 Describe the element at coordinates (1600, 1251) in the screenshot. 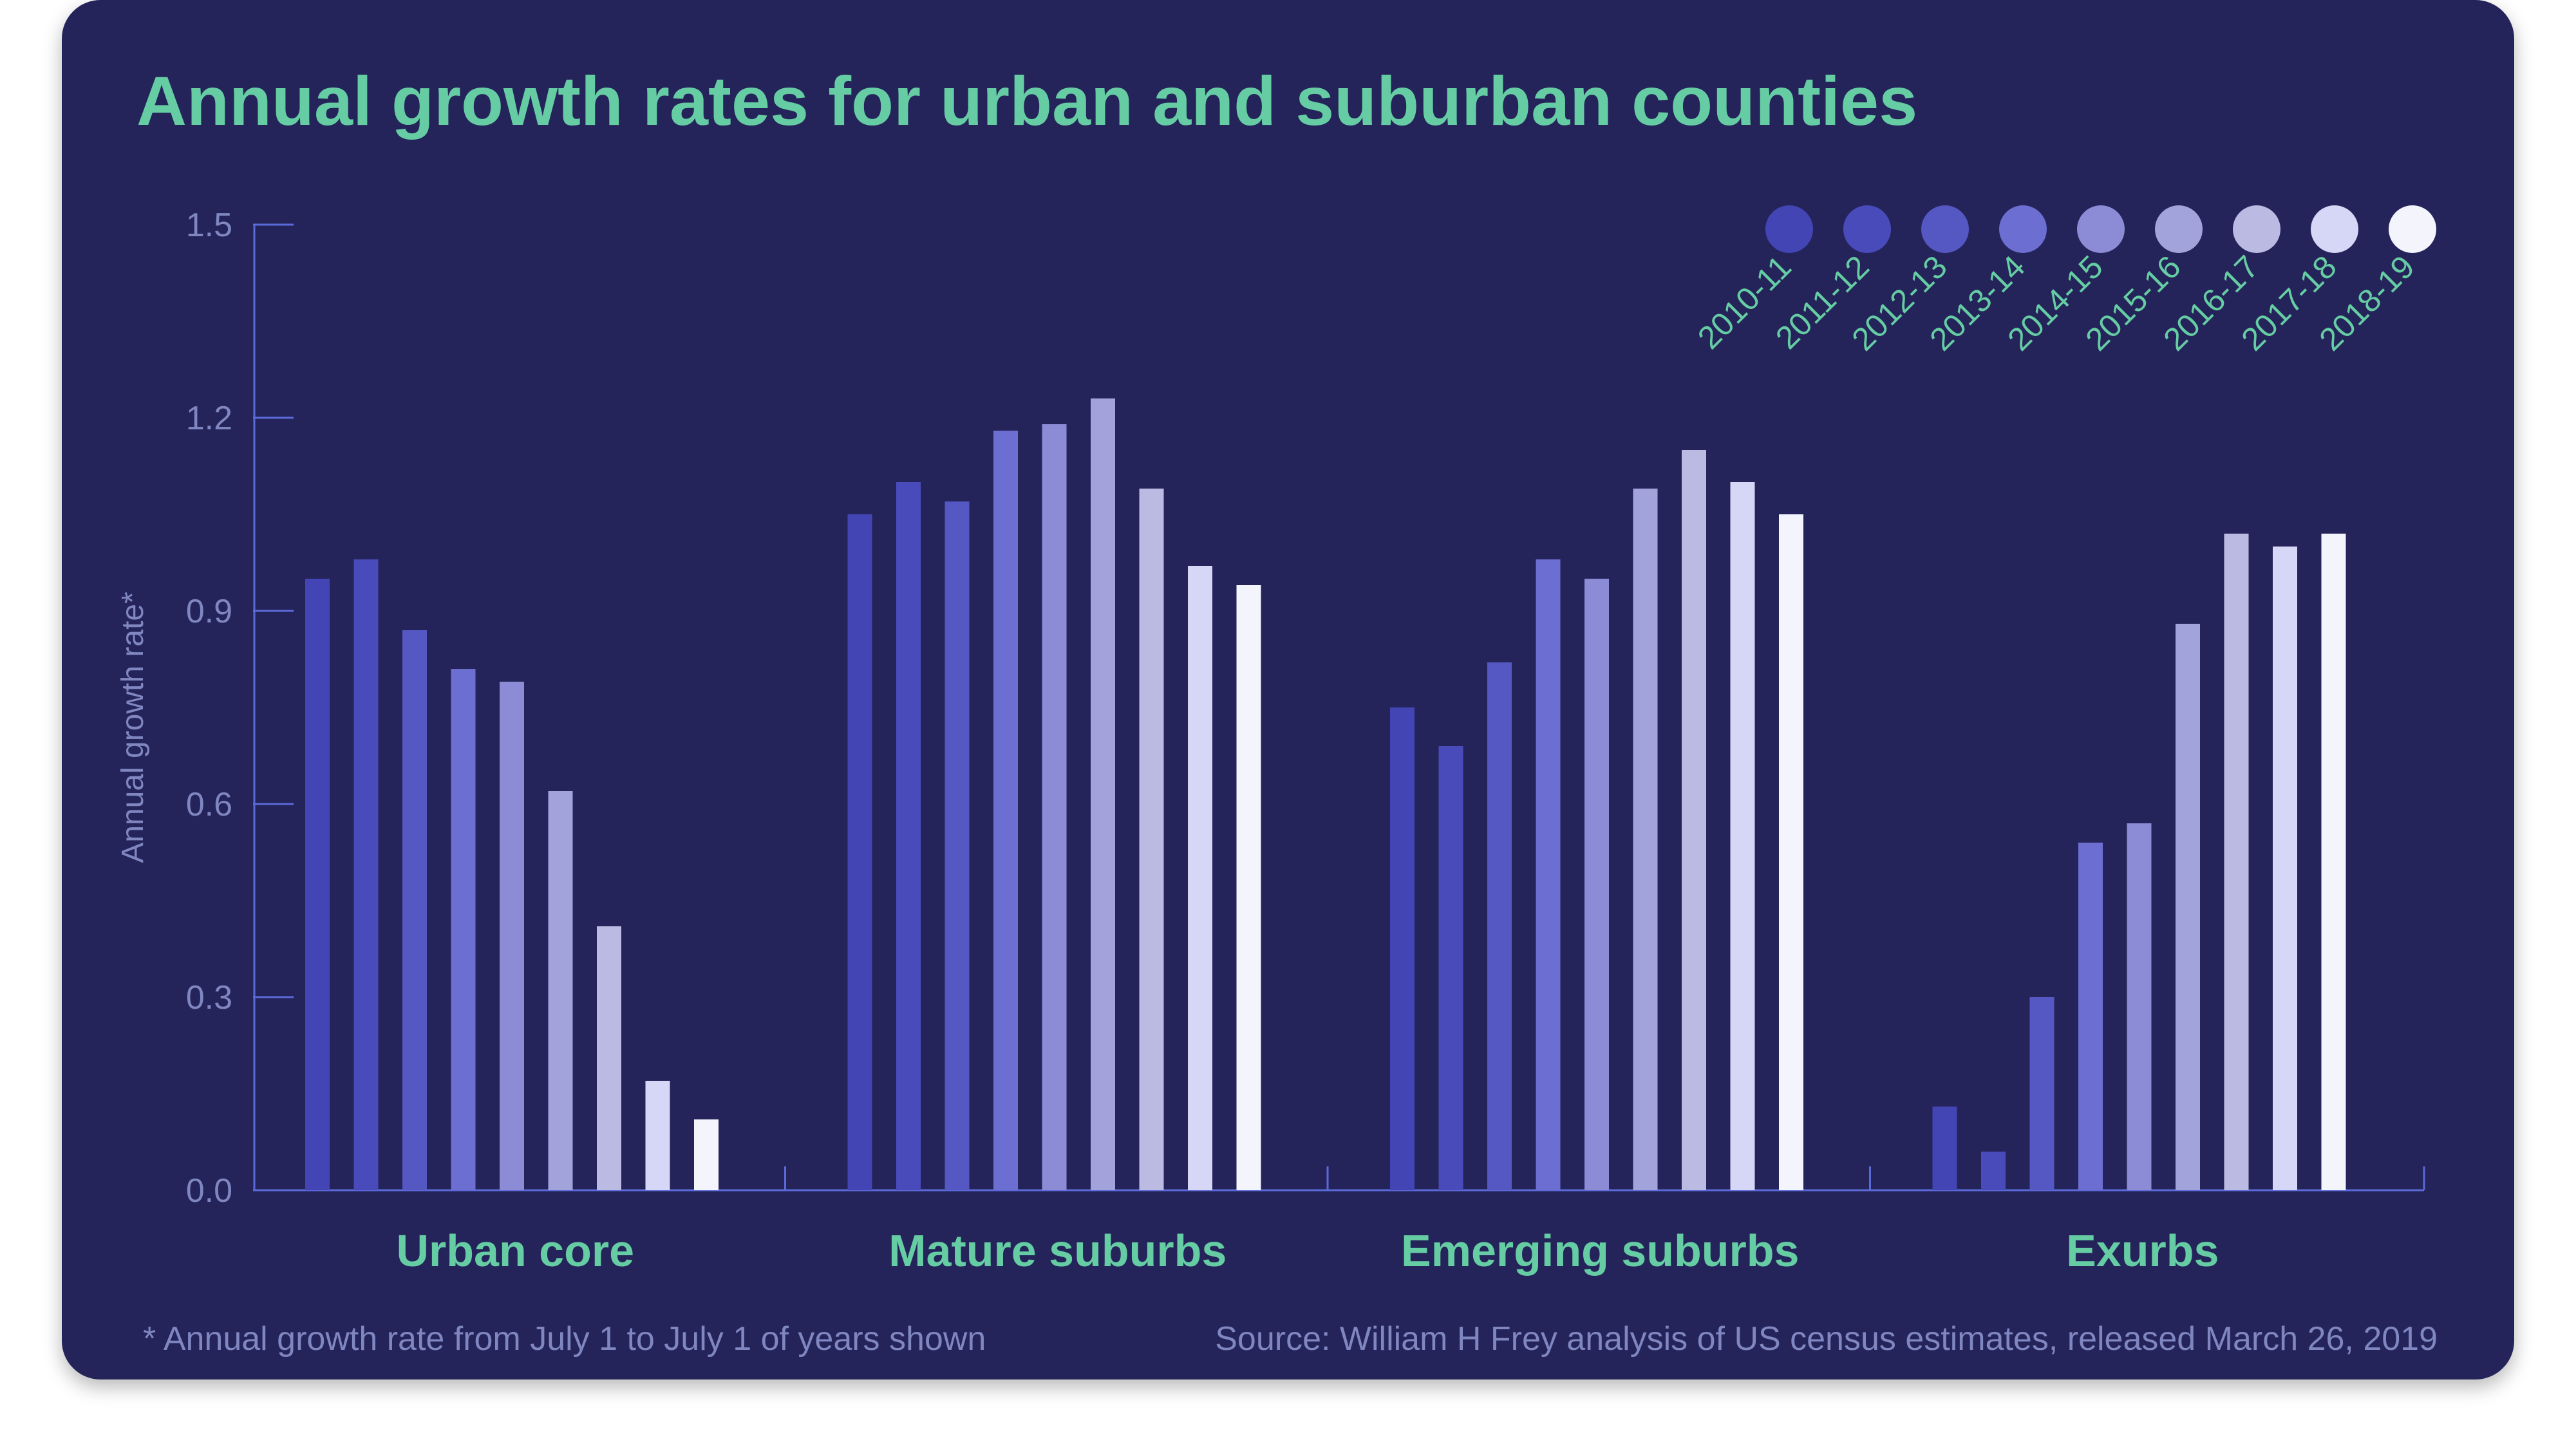

I see `category-label: Emerging suburbs` at that location.